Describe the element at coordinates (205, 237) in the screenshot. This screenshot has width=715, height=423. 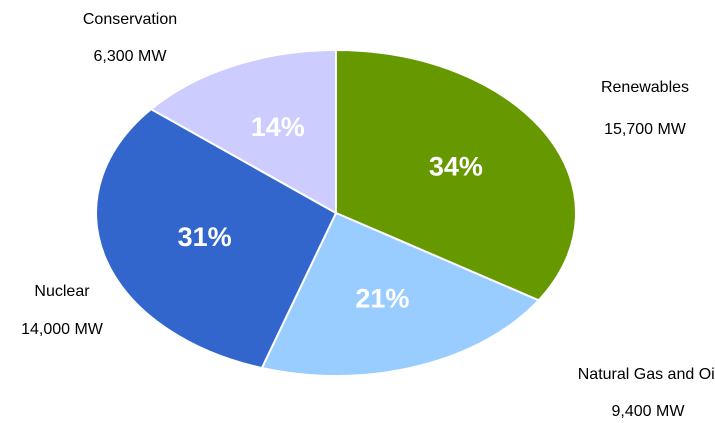
I see `percent-label: 31%` at that location.